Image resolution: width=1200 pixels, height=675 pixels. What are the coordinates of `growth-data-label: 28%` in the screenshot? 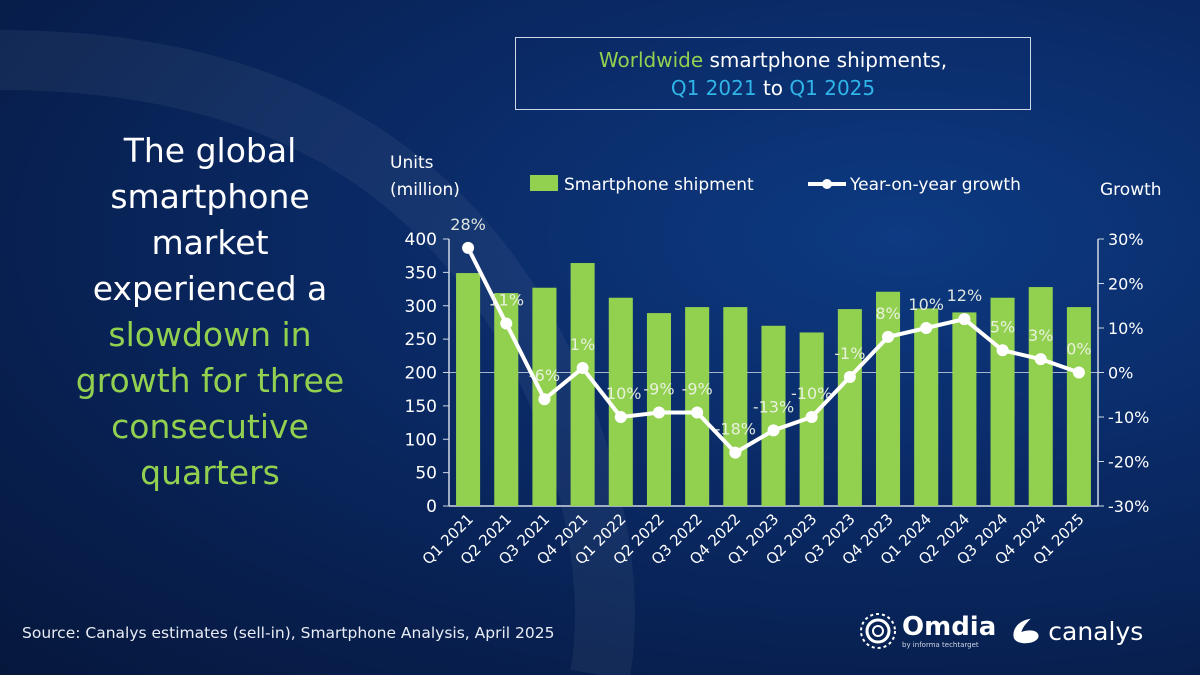 It's located at (468, 224).